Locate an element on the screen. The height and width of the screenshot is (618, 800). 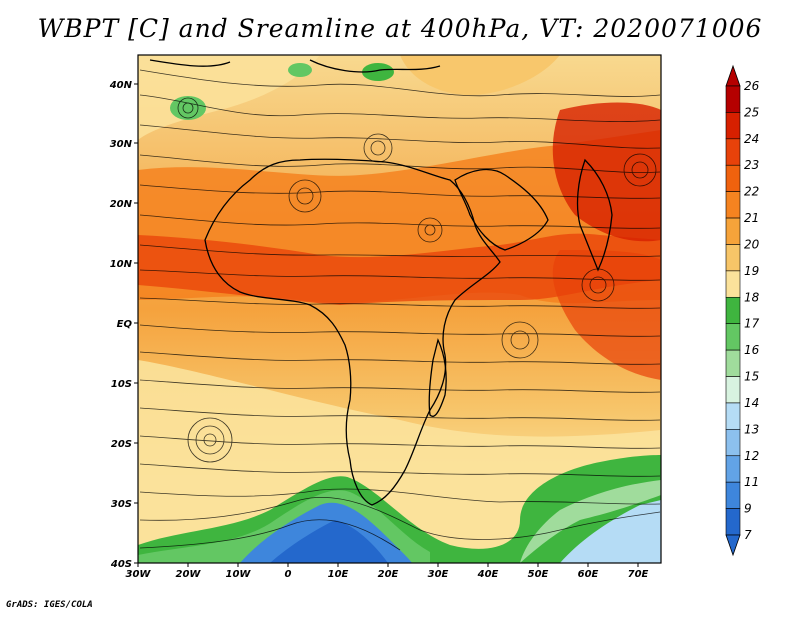
colorbar-label: 14 is located at coordinates (751, 403).